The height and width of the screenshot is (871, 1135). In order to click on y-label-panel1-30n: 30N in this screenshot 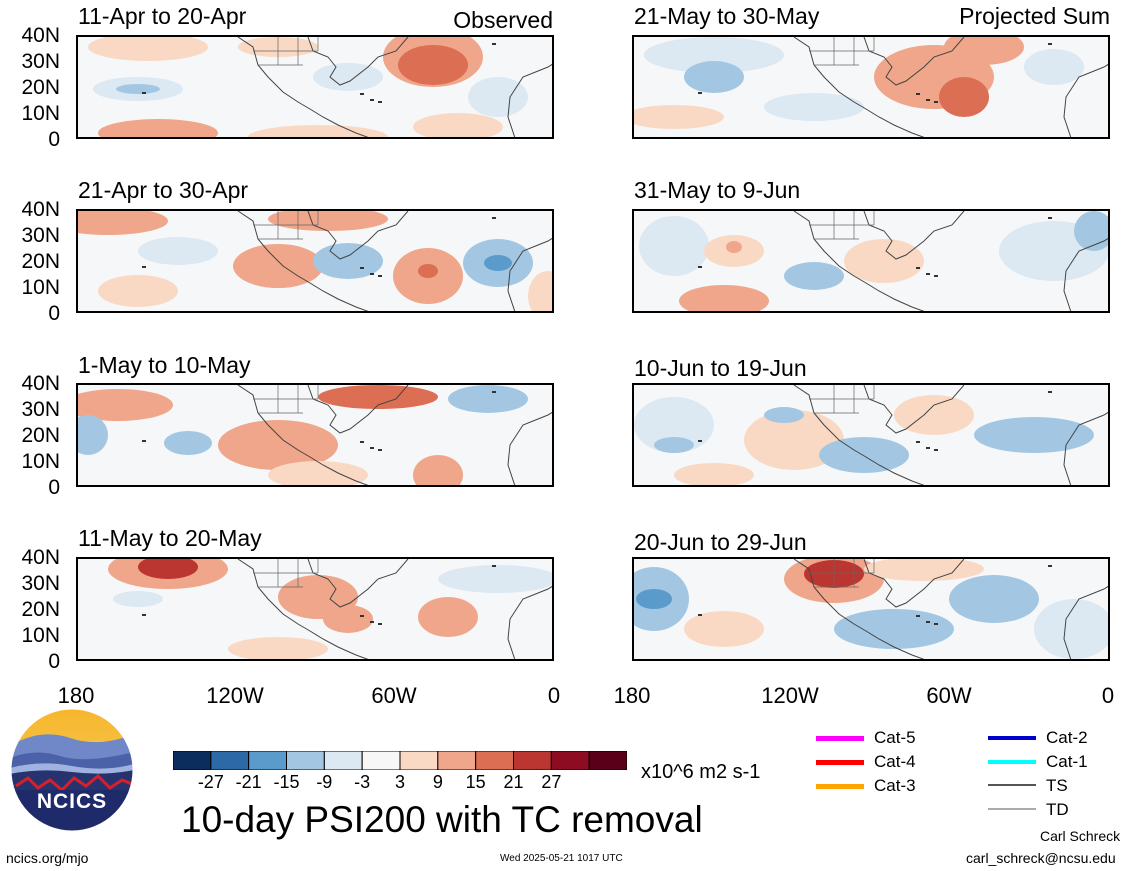, I will do `click(40, 61)`.